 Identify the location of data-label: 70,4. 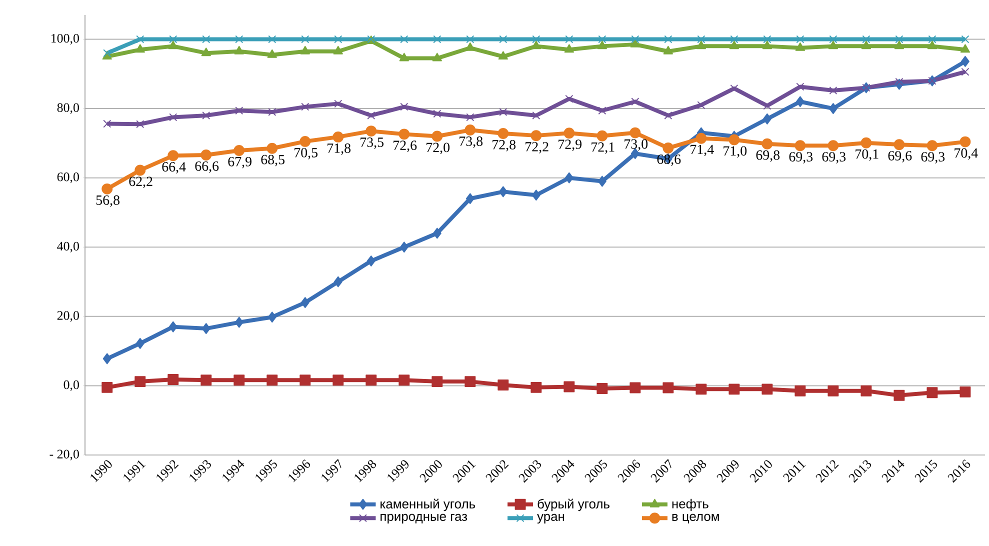
(966, 154).